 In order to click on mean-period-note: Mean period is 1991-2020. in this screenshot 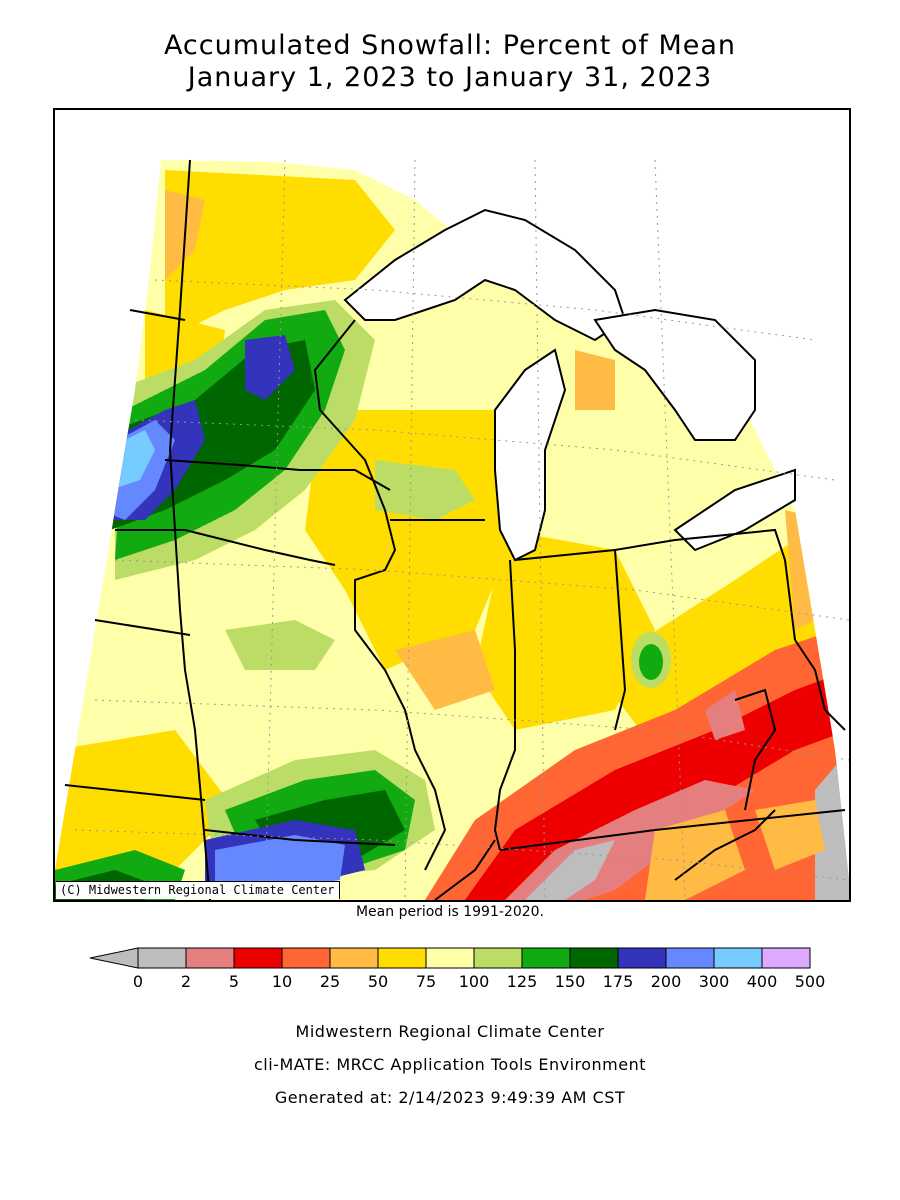, I will do `click(450, 912)`.